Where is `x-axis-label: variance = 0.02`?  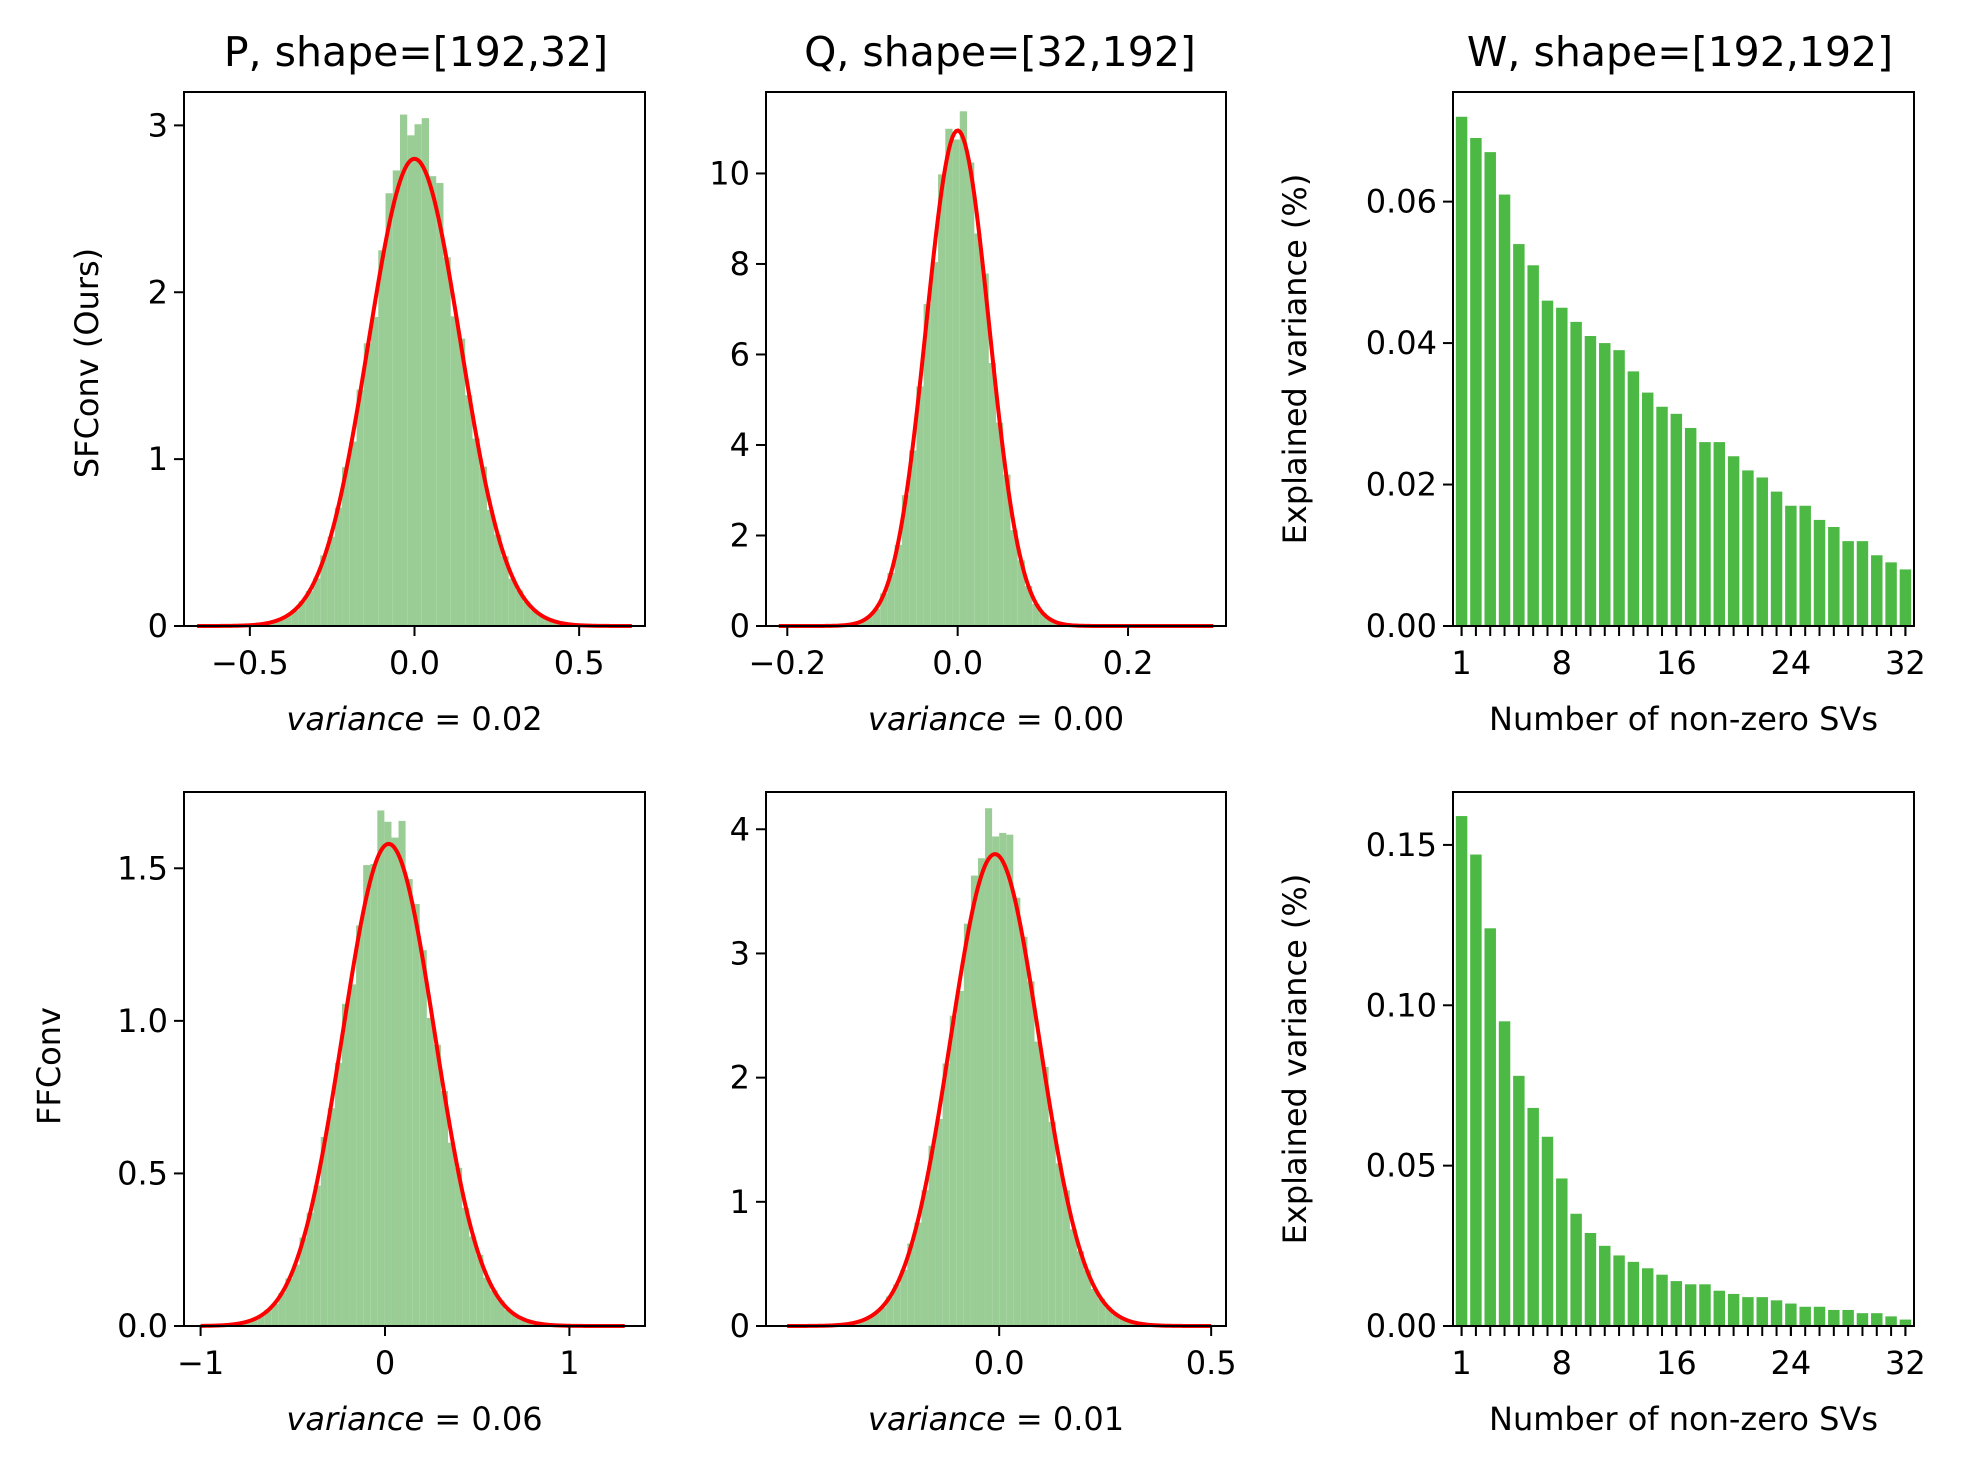
x-axis-label: variance = 0.02 is located at coordinates (414, 719).